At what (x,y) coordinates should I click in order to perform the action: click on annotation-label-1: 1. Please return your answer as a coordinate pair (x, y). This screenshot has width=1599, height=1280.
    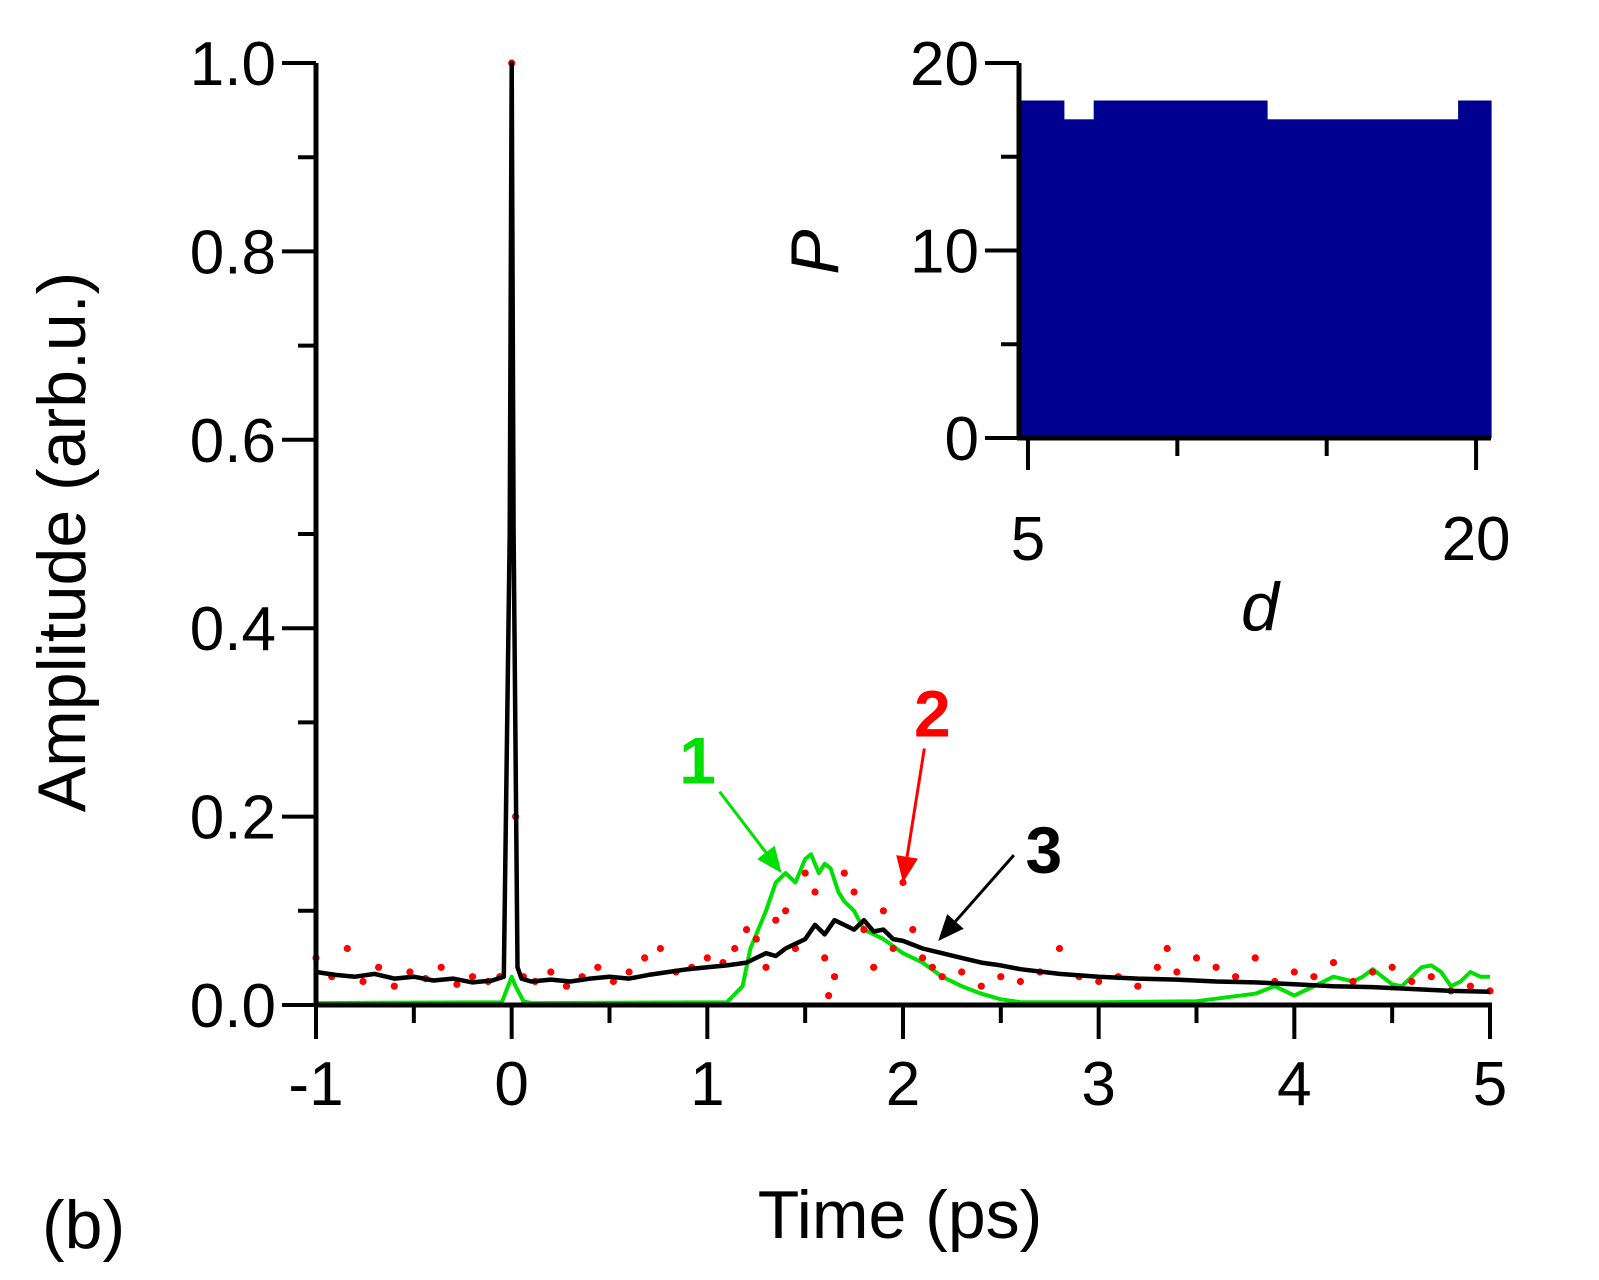
    Looking at the image, I should click on (697, 761).